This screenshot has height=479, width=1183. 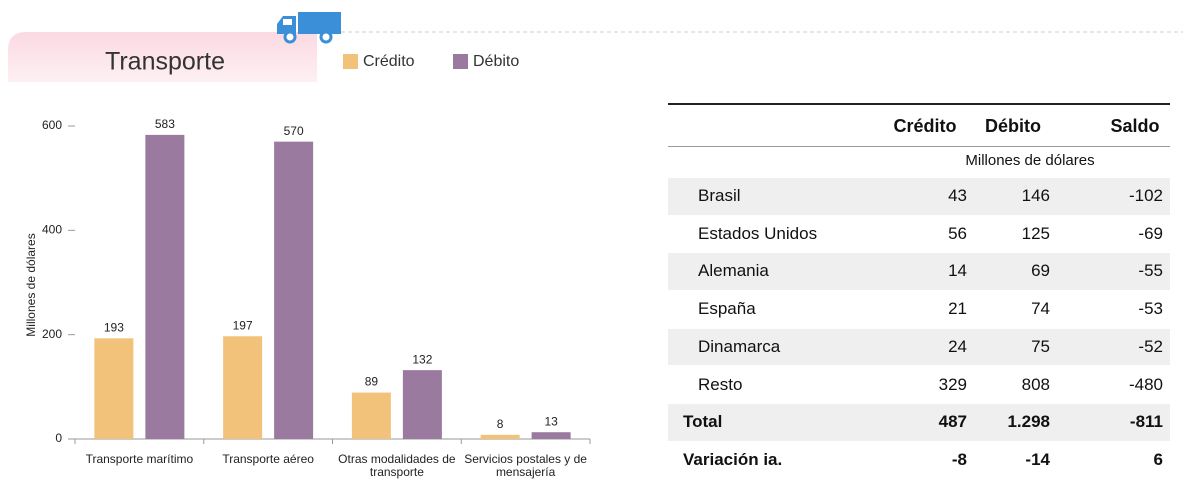 I want to click on data-label: 132, so click(x=422, y=359).